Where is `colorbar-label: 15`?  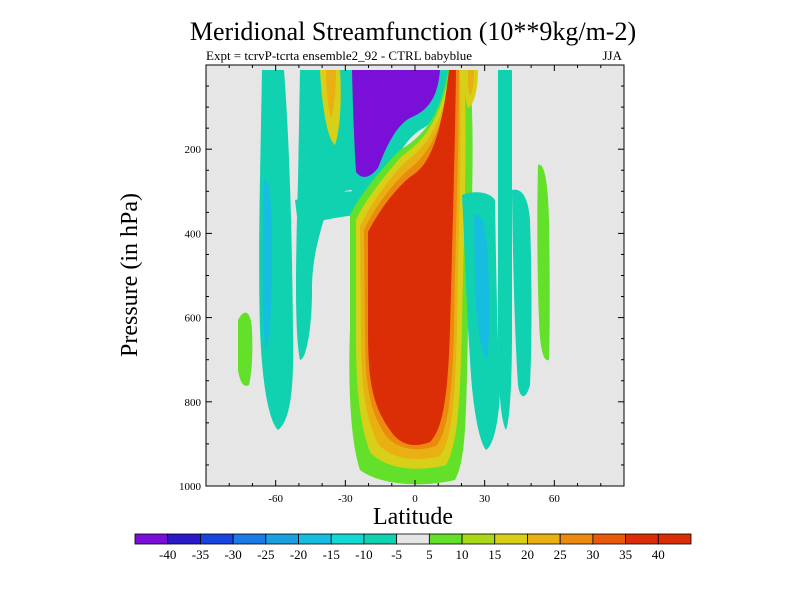 colorbar-label: 15 is located at coordinates (494, 554).